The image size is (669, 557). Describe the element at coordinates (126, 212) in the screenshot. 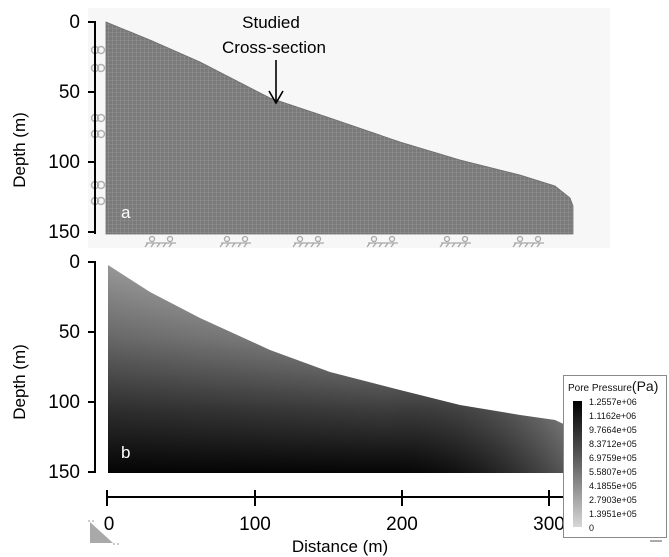

I see `panel-a-letter: a` at that location.